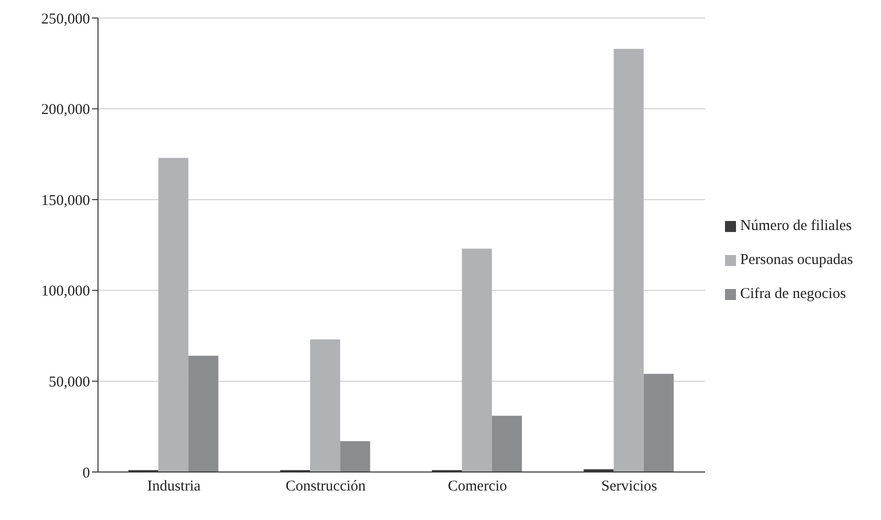  I want to click on y-tick-label: 100,000, so click(65, 292).